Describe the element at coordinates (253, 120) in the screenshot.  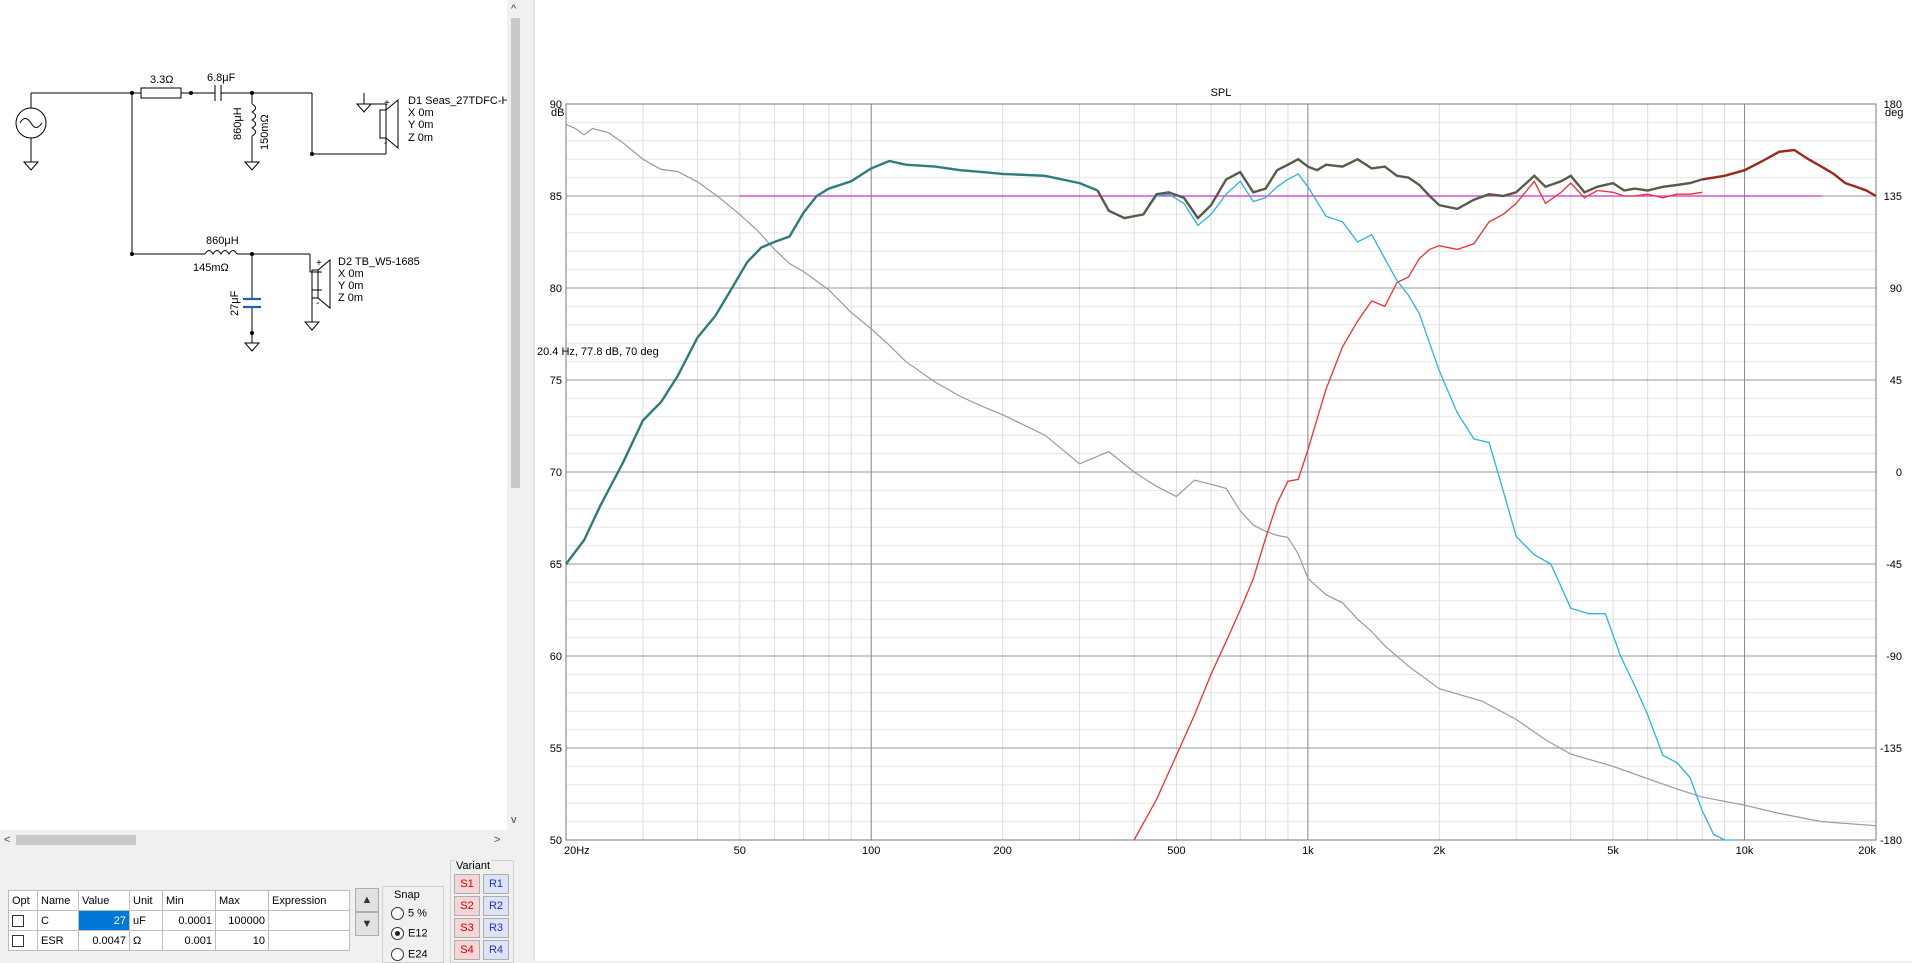
I see `inductor-l1` at that location.